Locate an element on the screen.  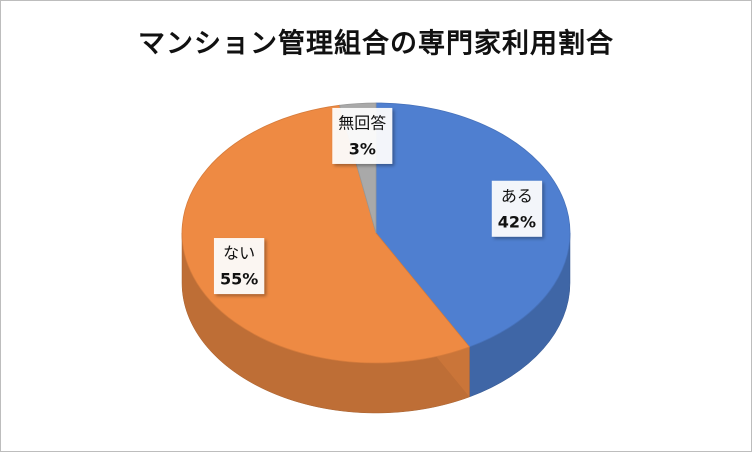
data-label-value: 3% is located at coordinates (362, 148).